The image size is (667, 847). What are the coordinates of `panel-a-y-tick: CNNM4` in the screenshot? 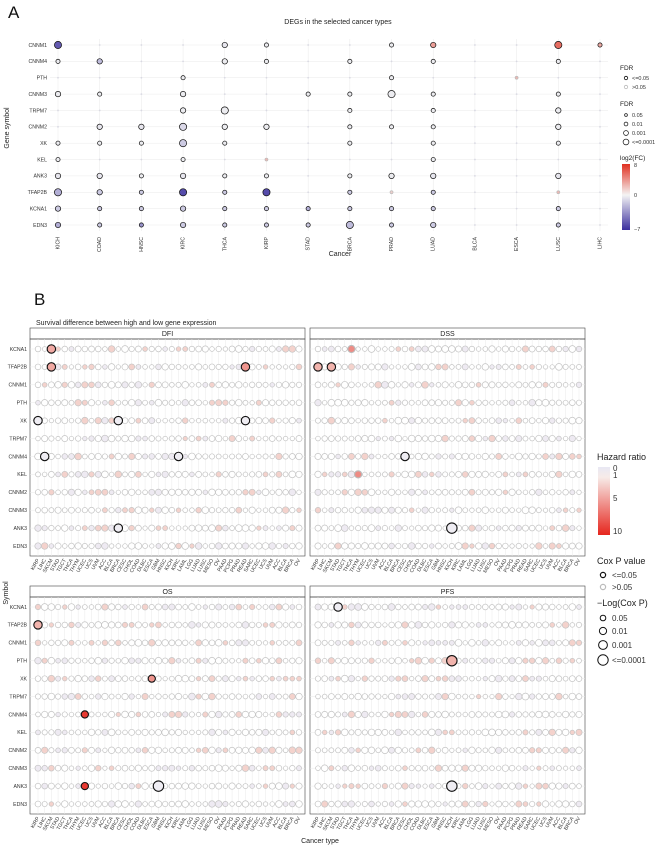 It's located at (38, 62).